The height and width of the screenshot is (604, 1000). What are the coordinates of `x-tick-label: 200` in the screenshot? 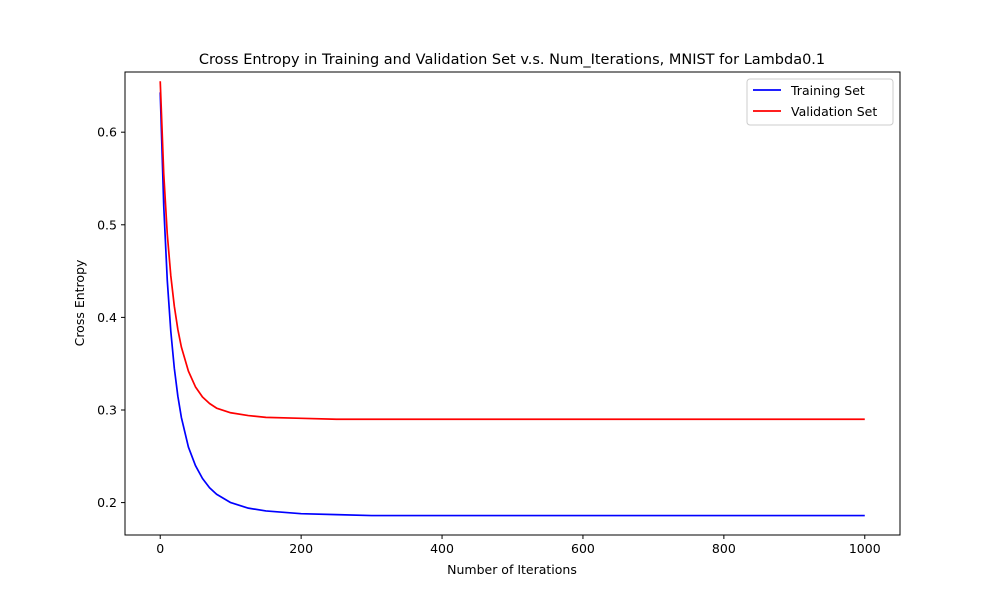 It's located at (301, 548).